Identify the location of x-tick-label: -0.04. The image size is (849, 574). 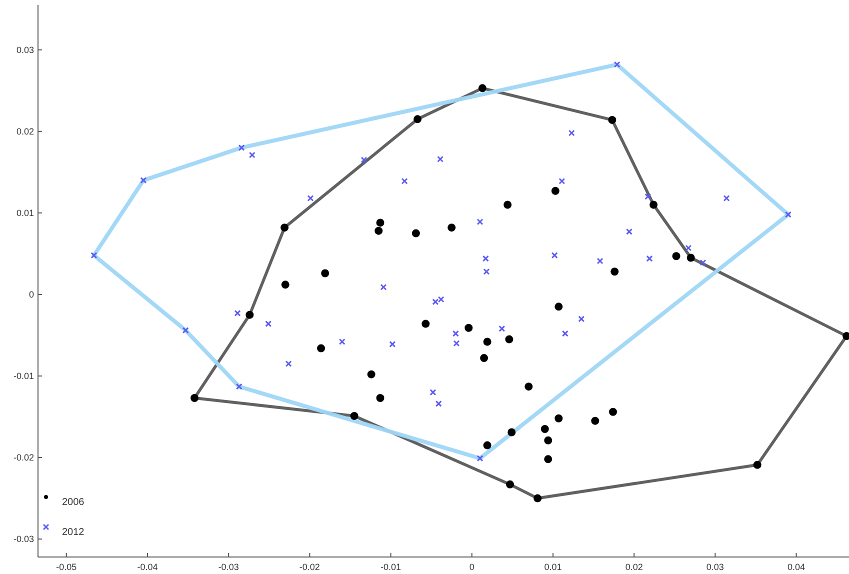
(147, 567).